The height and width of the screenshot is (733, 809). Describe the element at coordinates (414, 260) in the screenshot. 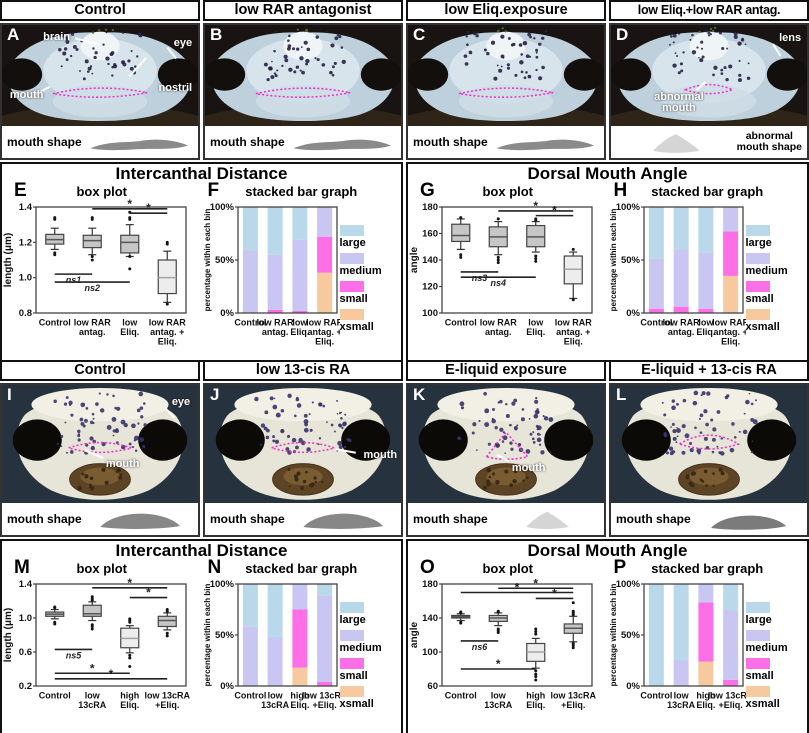

I see `svg-text: angle` at that location.